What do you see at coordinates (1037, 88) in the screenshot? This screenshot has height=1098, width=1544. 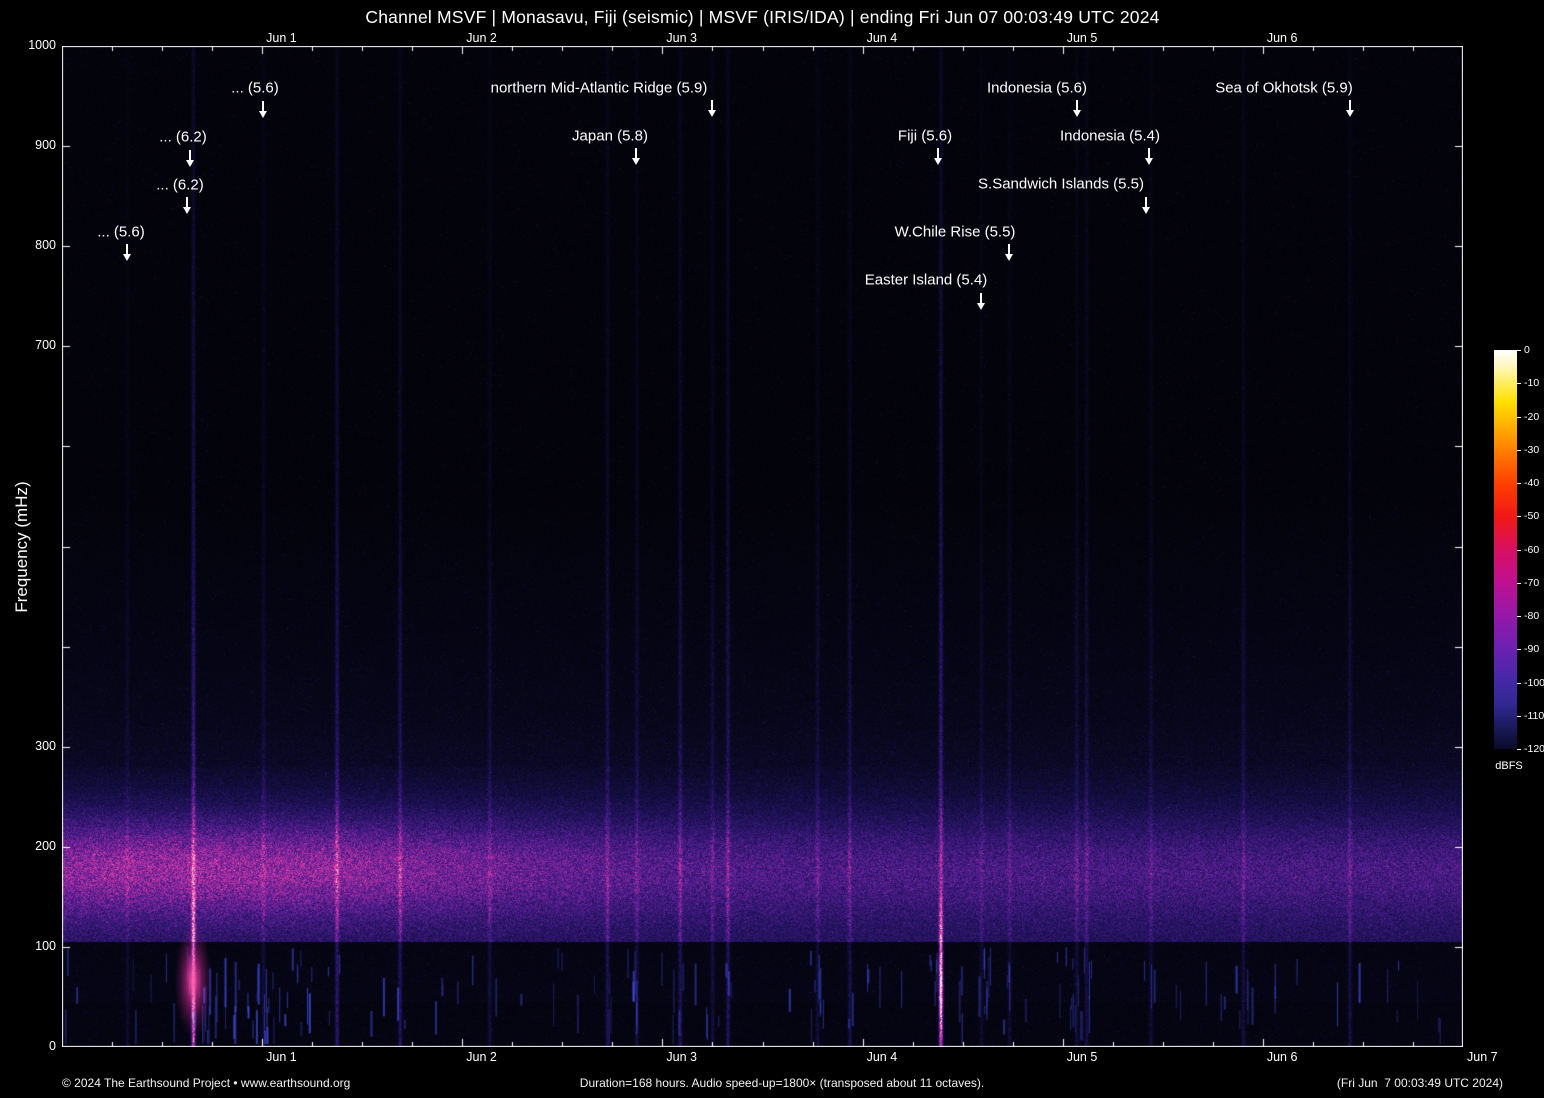 I see `event-label: Indonesia (5.6)` at bounding box center [1037, 88].